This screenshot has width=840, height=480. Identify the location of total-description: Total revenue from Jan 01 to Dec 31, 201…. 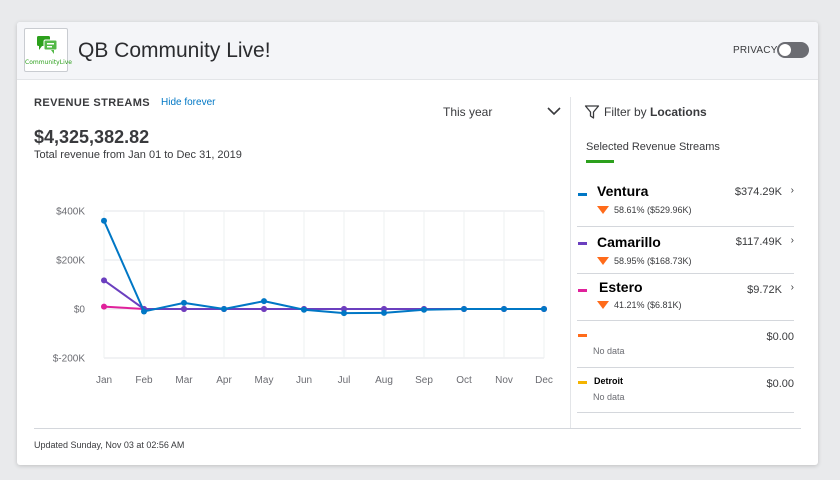
(138, 155).